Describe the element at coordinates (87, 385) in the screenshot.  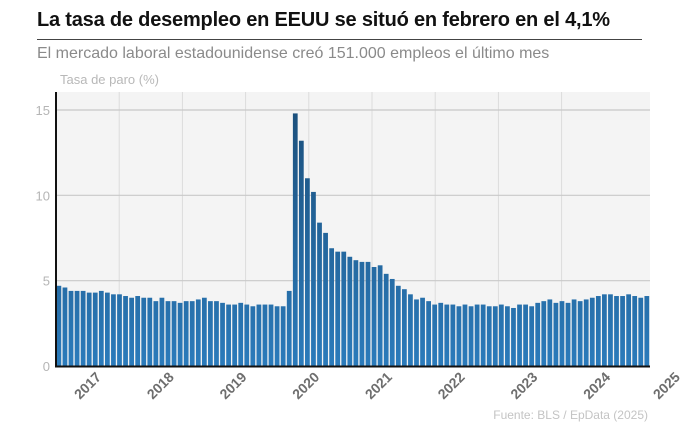
I see `x-tick-label: 2017` at that location.